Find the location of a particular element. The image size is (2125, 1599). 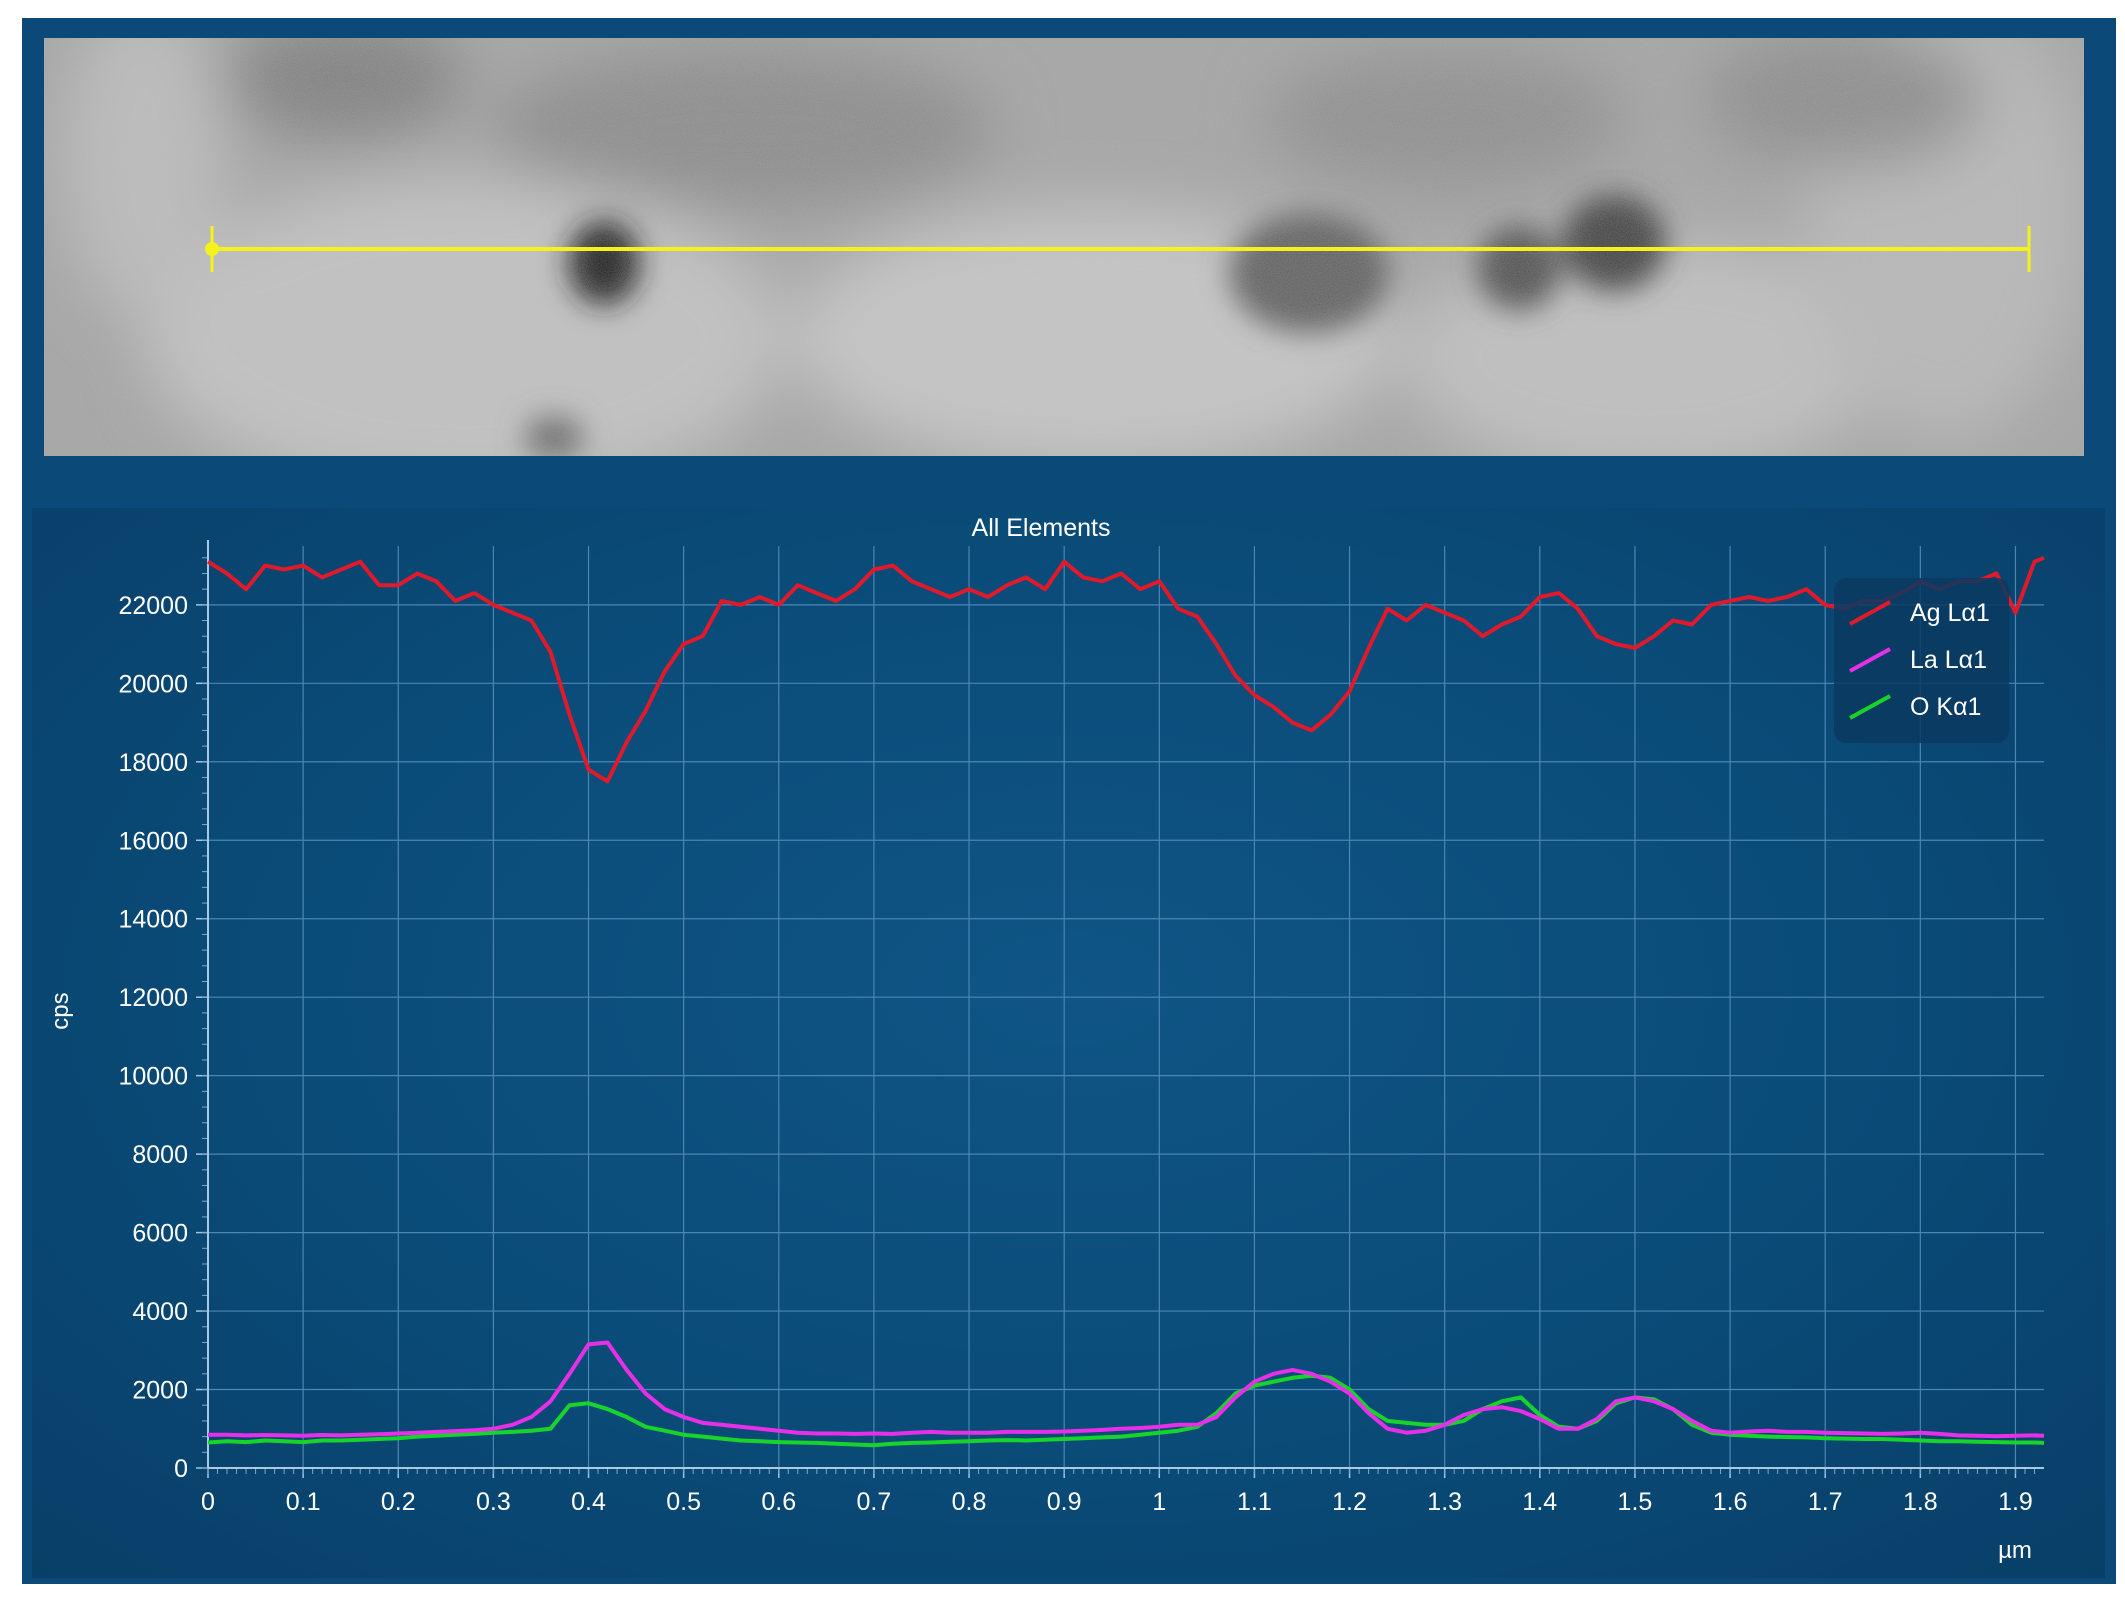

x-tick-label: 0.2 is located at coordinates (398, 1502).